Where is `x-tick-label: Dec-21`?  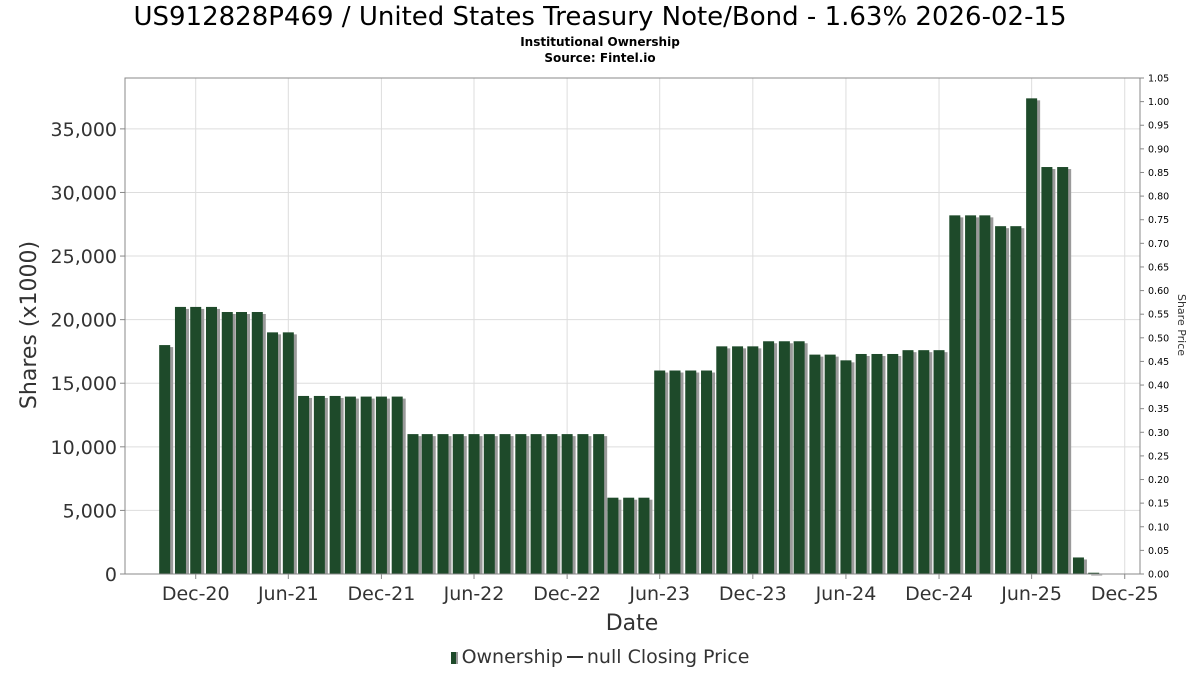
x-tick-label: Dec-21 is located at coordinates (382, 594).